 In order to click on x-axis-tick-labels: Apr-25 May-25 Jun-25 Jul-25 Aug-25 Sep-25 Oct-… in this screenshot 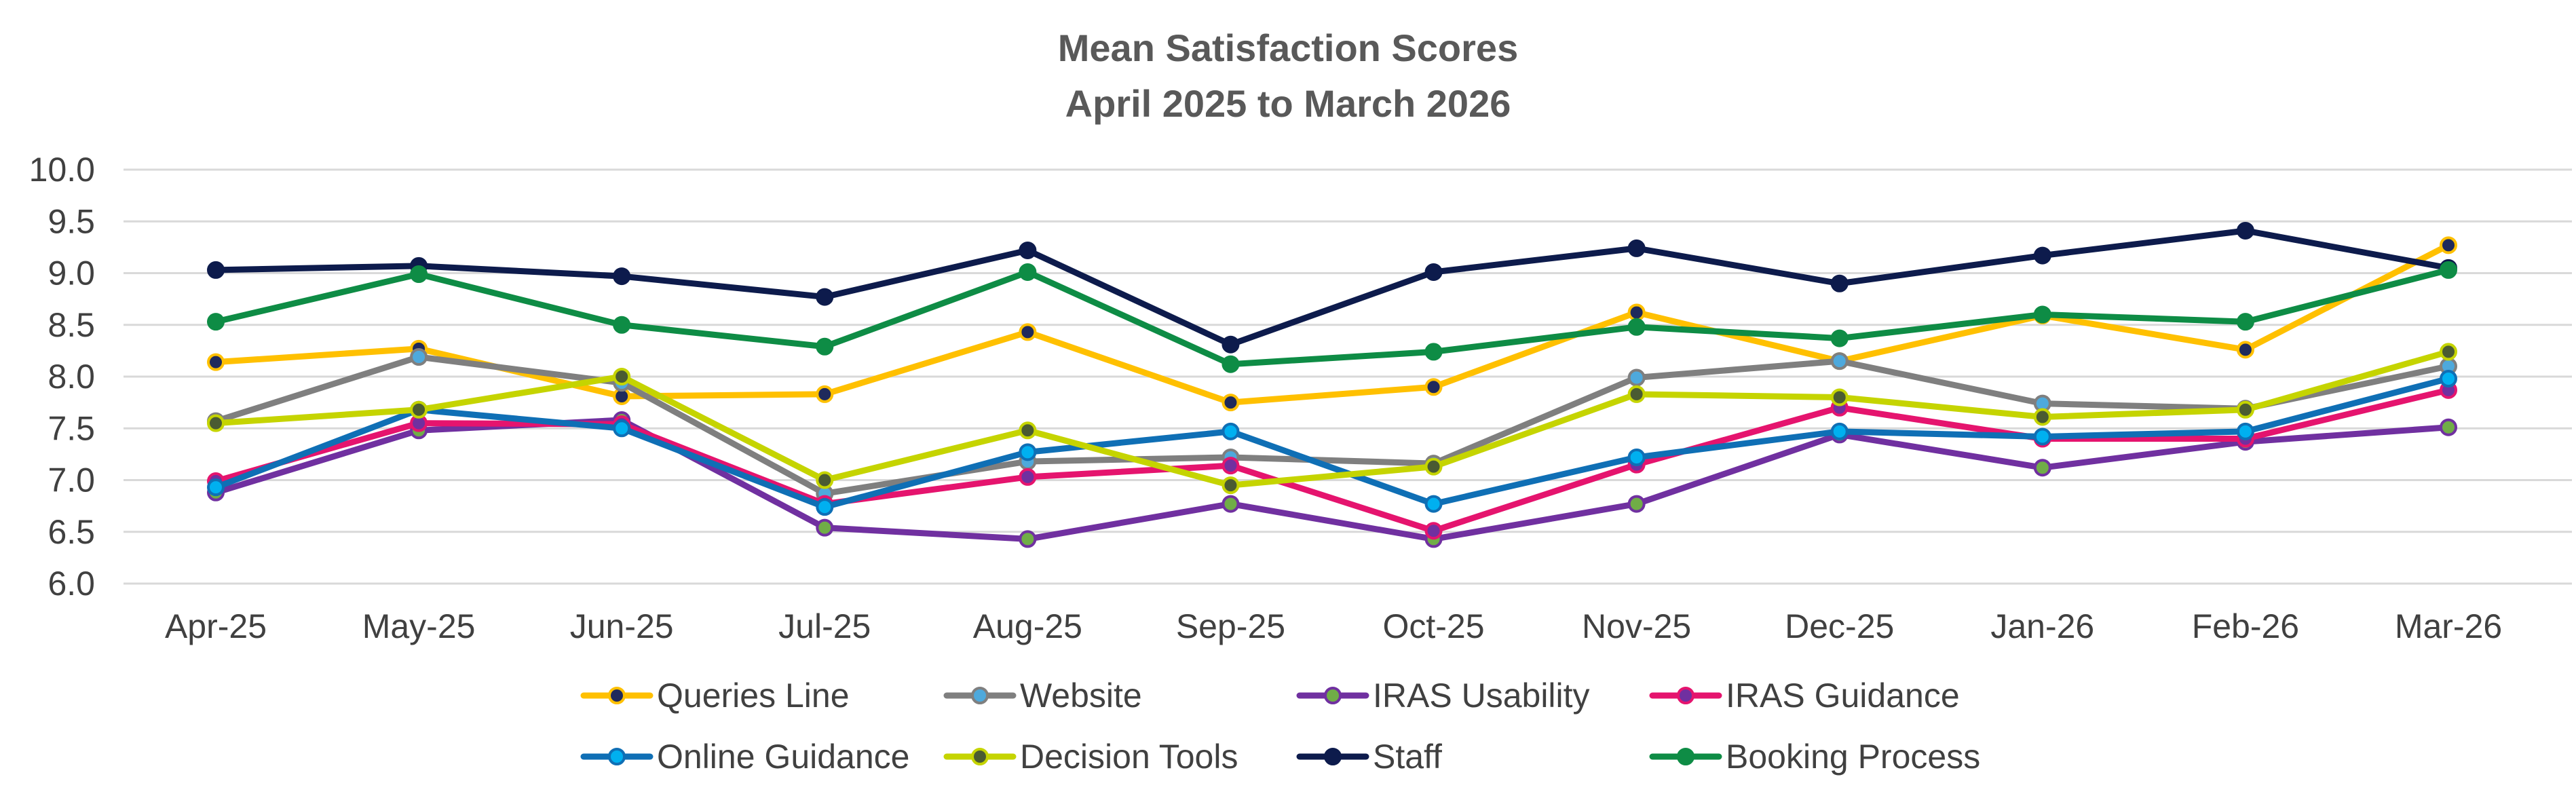, I will do `click(1333, 626)`.